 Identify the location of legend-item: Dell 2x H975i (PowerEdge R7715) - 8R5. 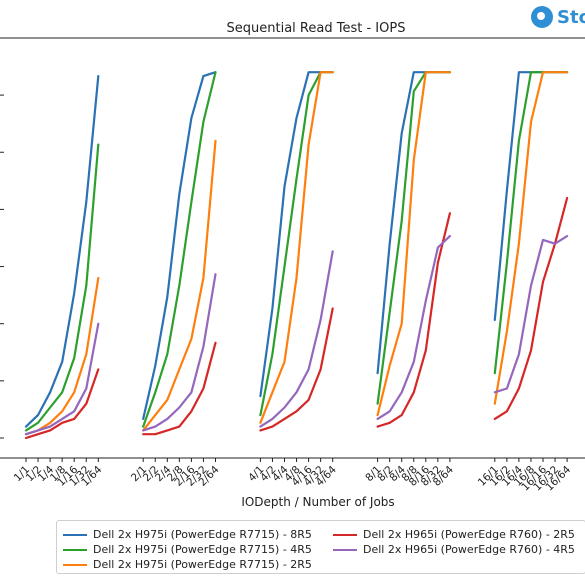
(187, 535).